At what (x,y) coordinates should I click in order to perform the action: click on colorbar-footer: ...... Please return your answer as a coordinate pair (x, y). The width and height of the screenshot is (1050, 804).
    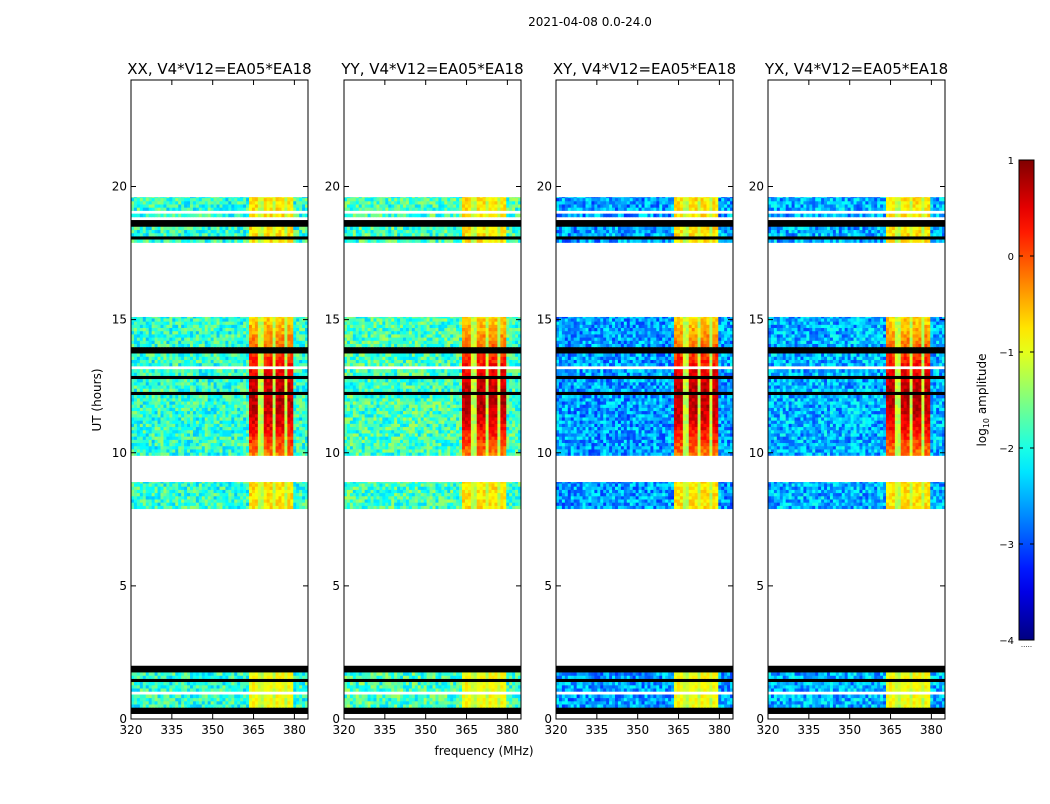
    Looking at the image, I should click on (1026, 645).